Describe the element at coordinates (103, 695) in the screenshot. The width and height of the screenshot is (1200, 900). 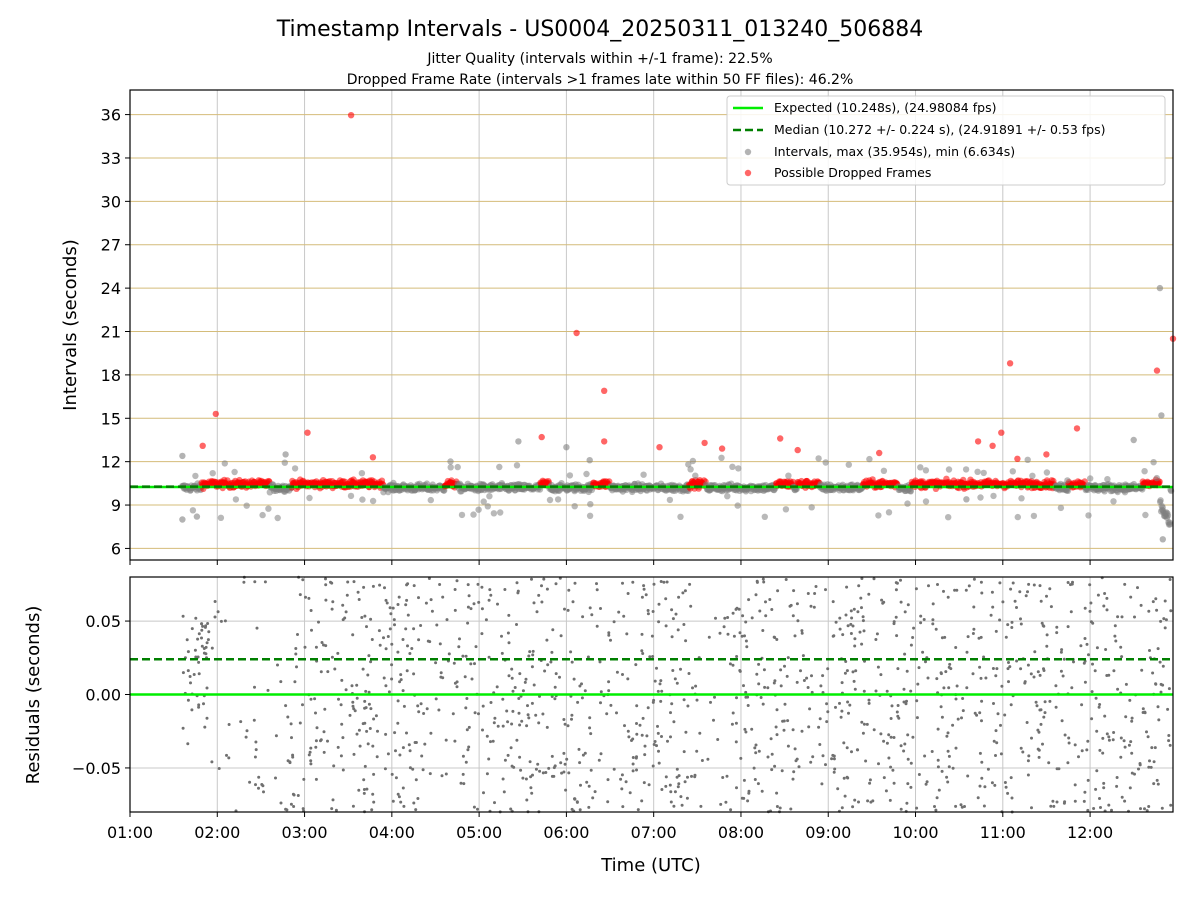
I see `bottom-y-tick-label: 0.00` at that location.